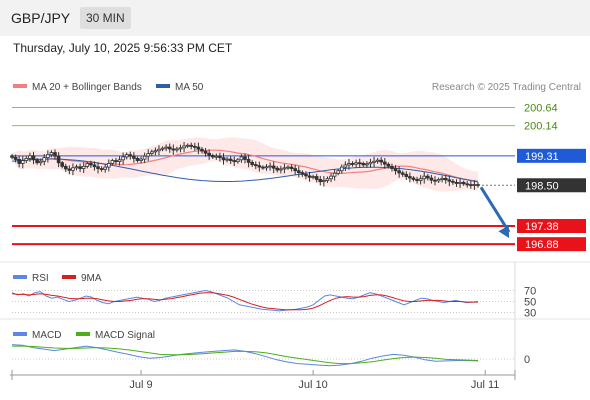 The image size is (590, 400). I want to click on macd-legend: MACD MACD Signal, so click(84, 335).